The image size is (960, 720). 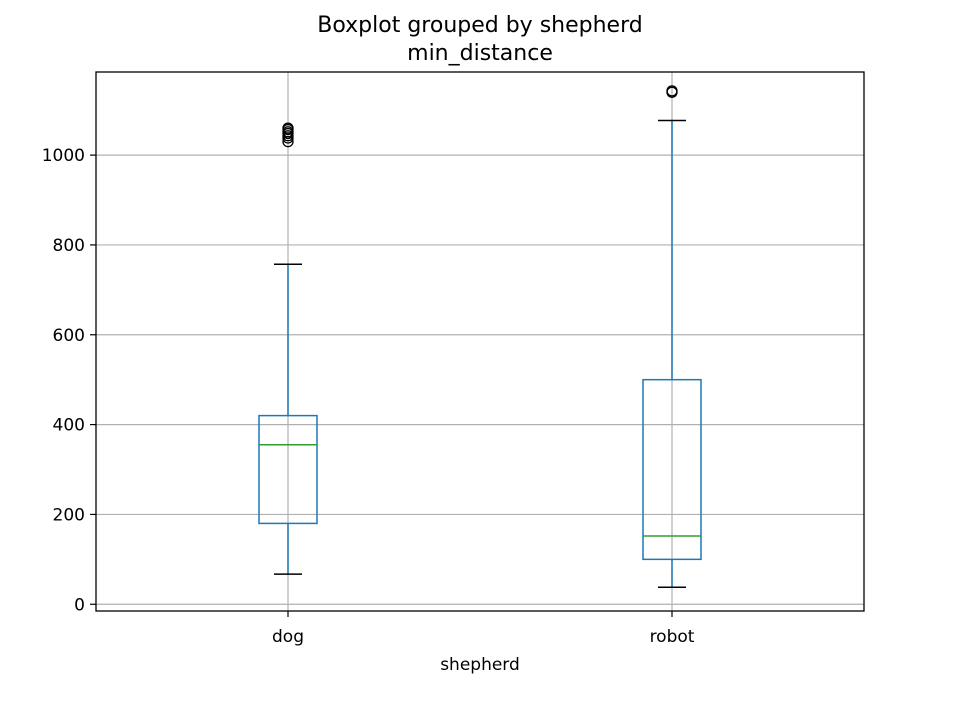 I want to click on box-group-robot, so click(x=672, y=336).